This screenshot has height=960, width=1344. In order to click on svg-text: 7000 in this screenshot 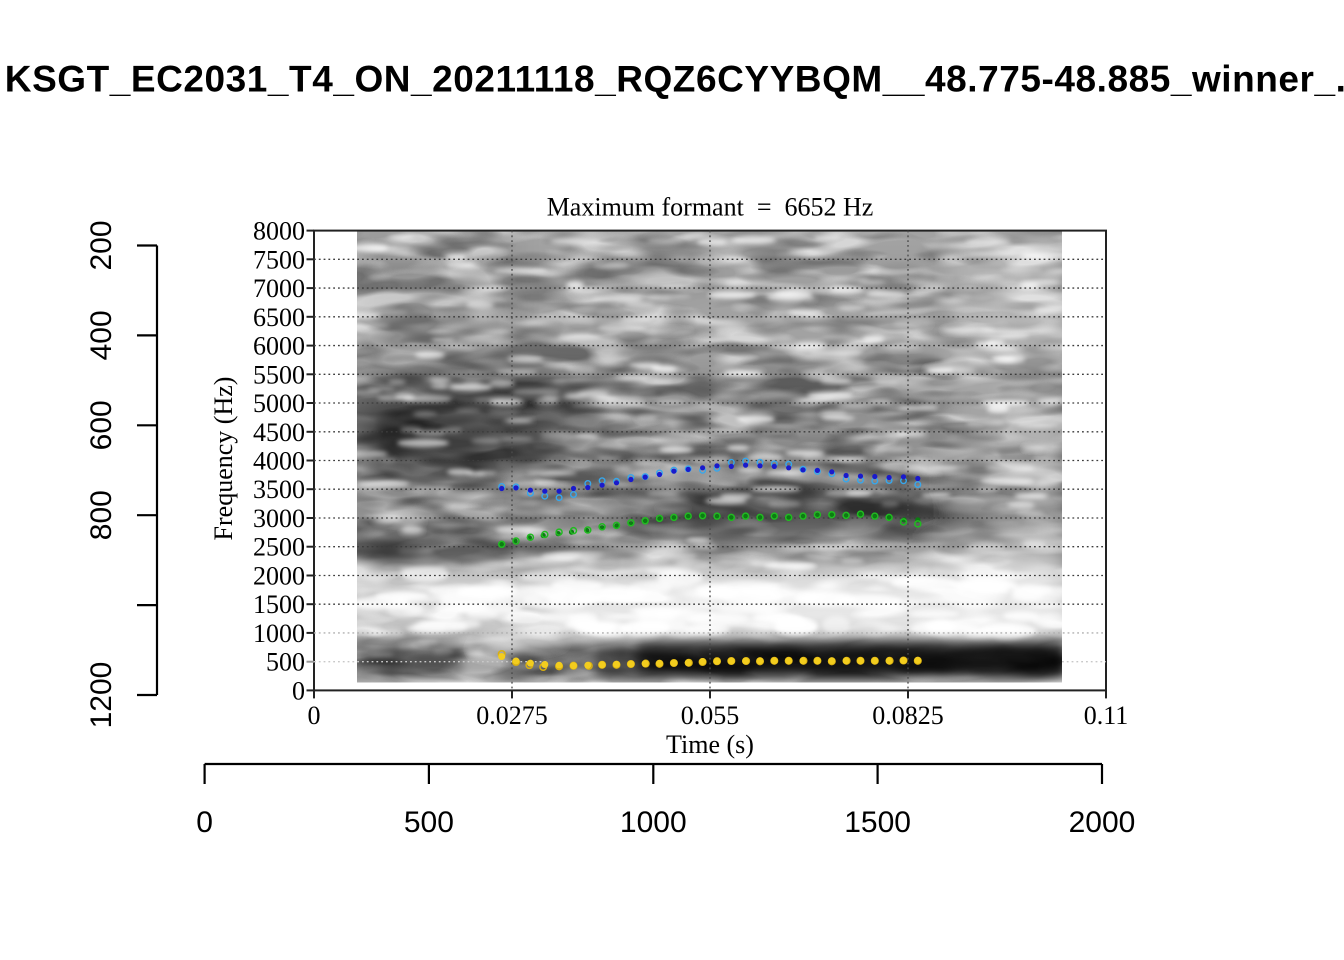, I will do `click(279, 288)`.